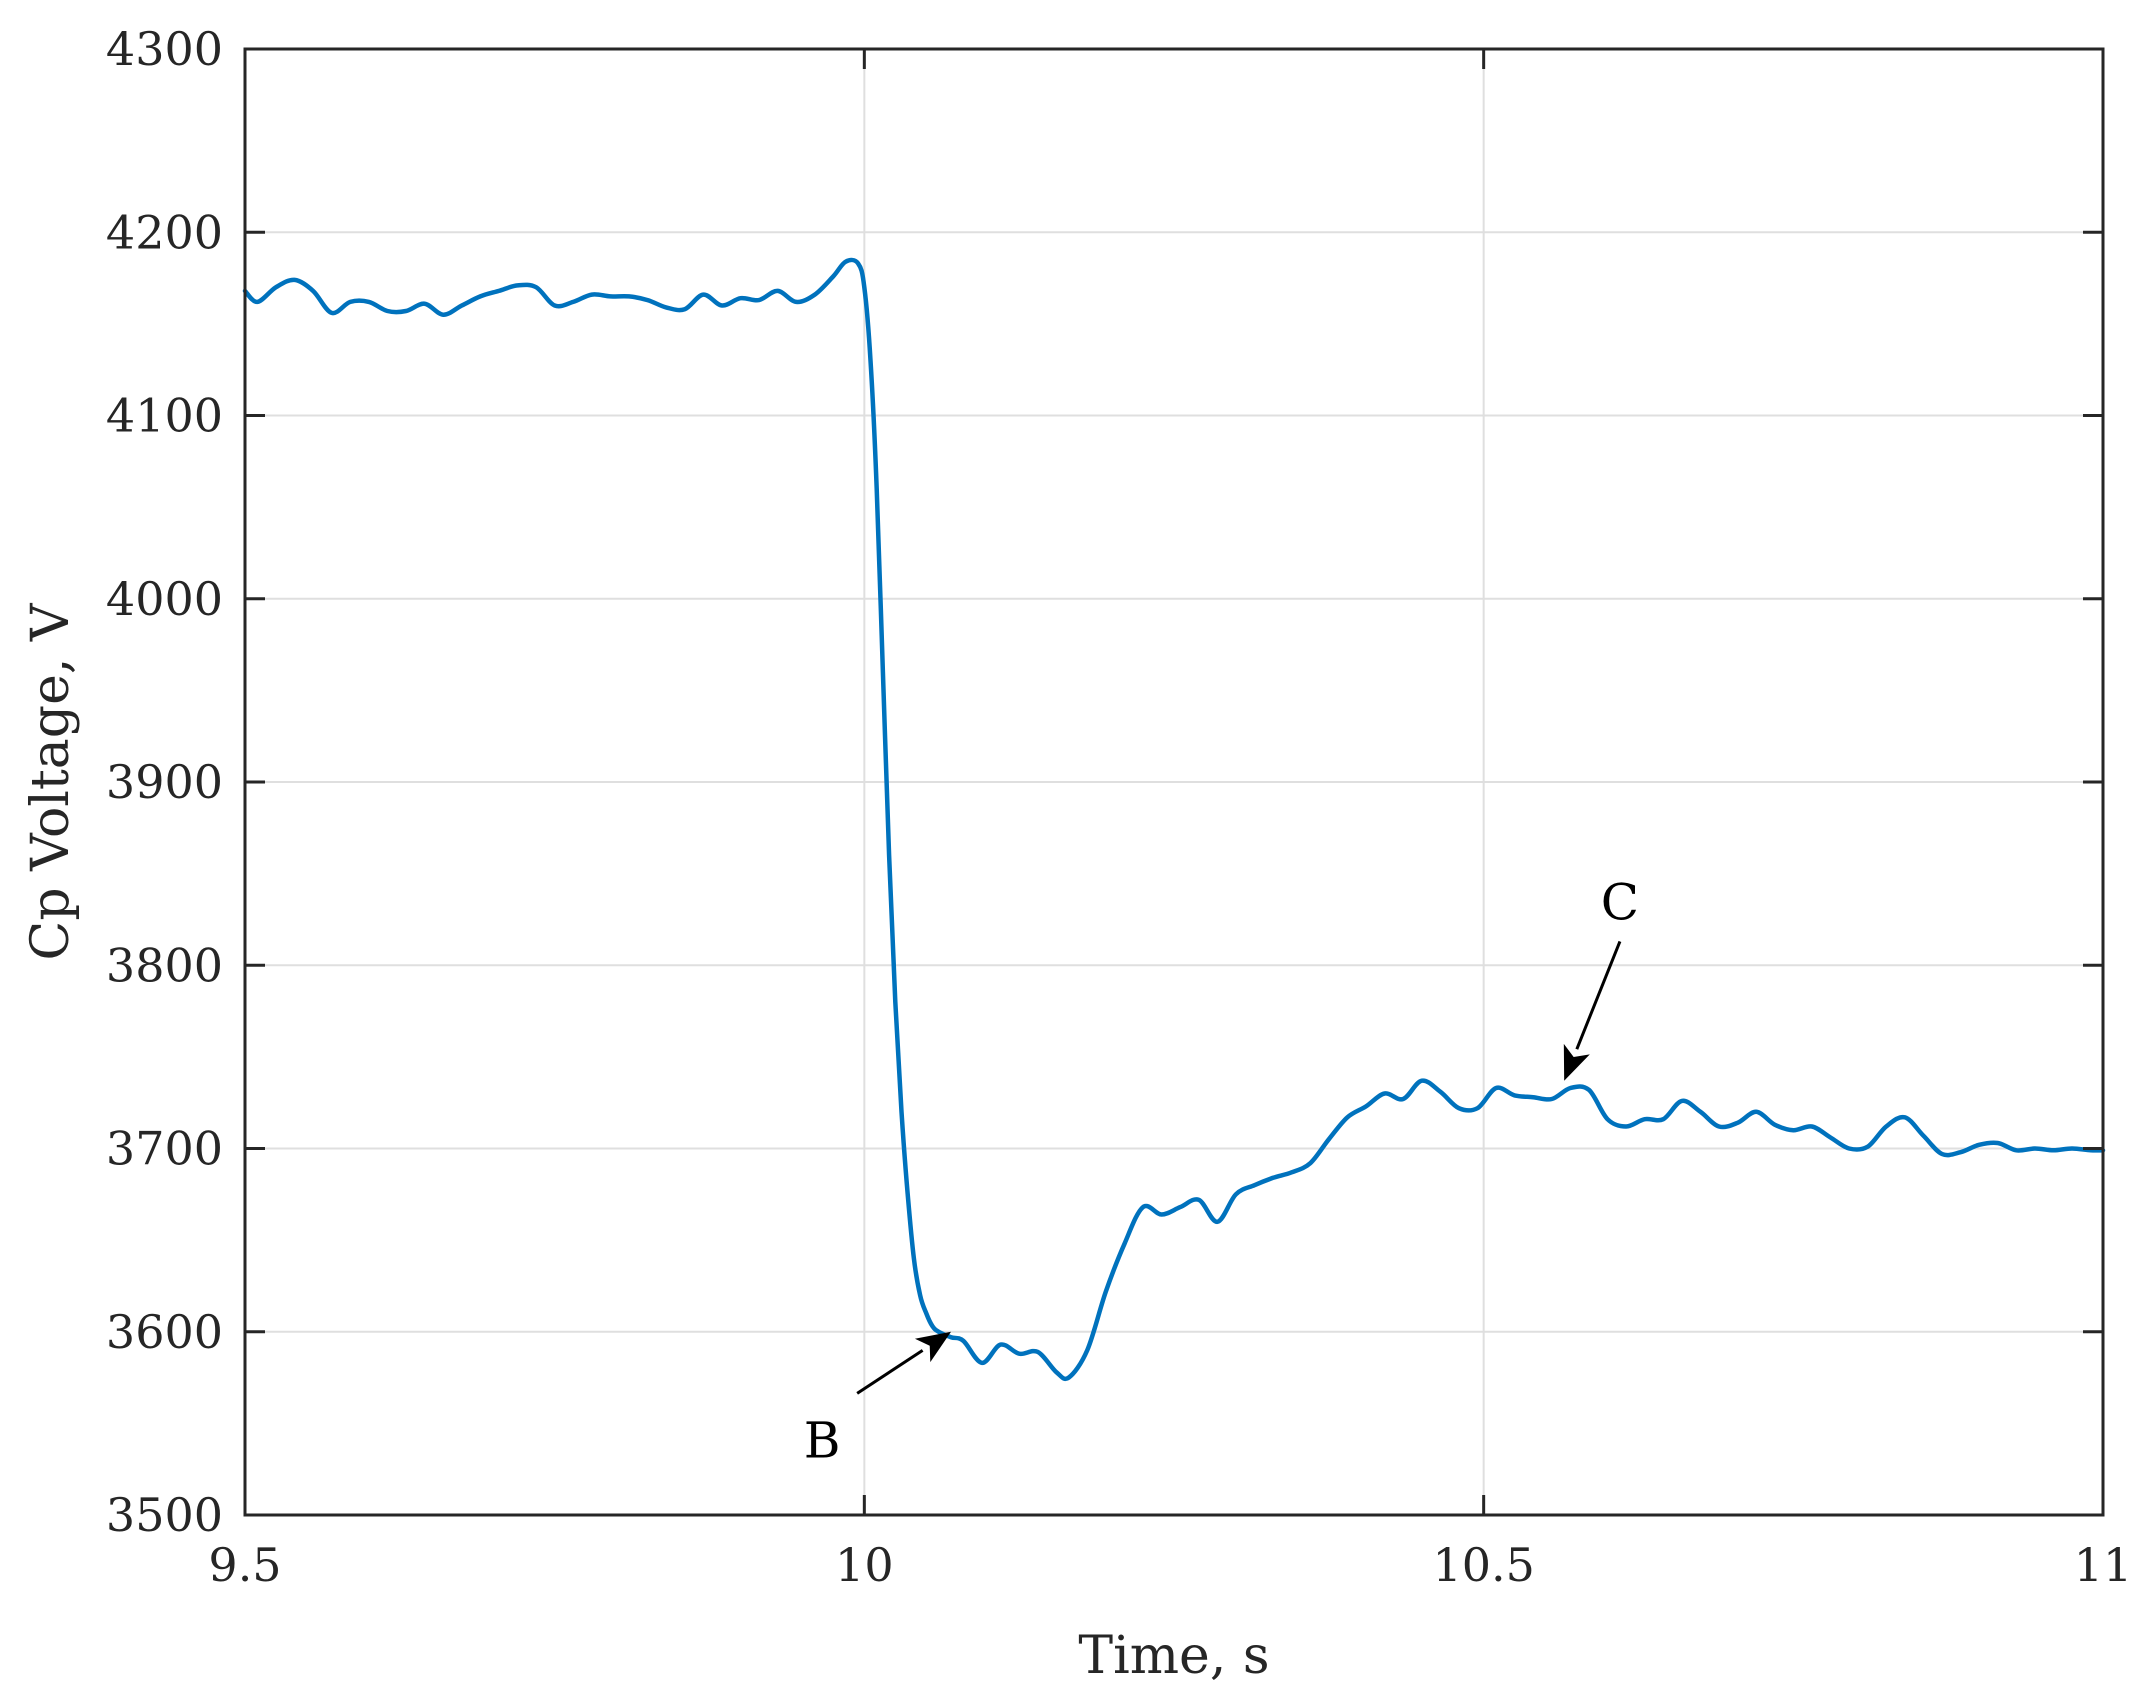 Image resolution: width=2156 pixels, height=1702 pixels. What do you see at coordinates (164, 416) in the screenshot?
I see `y-tick-label: 4100` at bounding box center [164, 416].